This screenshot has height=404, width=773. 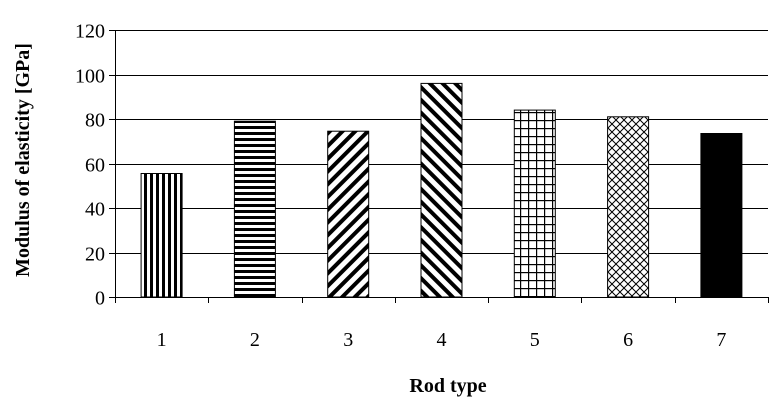 I want to click on x-tick-label: 6, so click(x=628, y=340).